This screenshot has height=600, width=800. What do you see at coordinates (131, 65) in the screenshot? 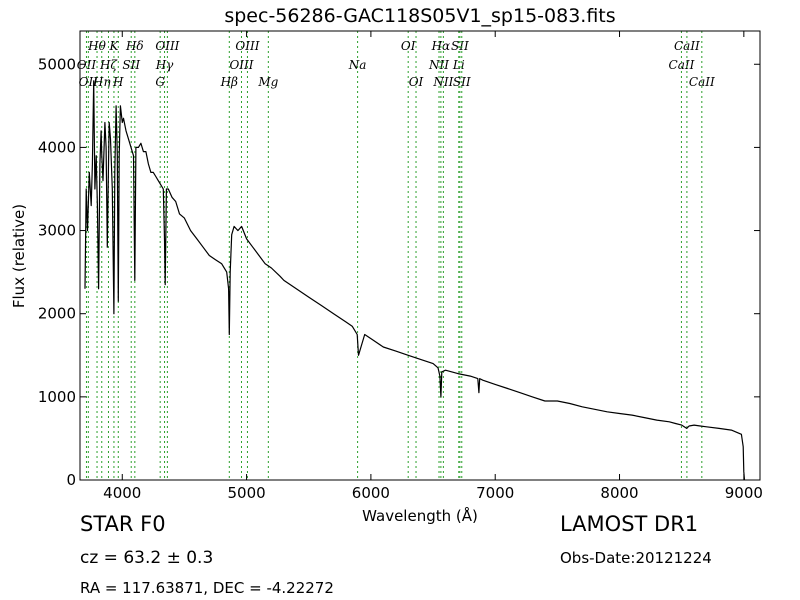
I see `marker-label-7: SII` at bounding box center [131, 65].